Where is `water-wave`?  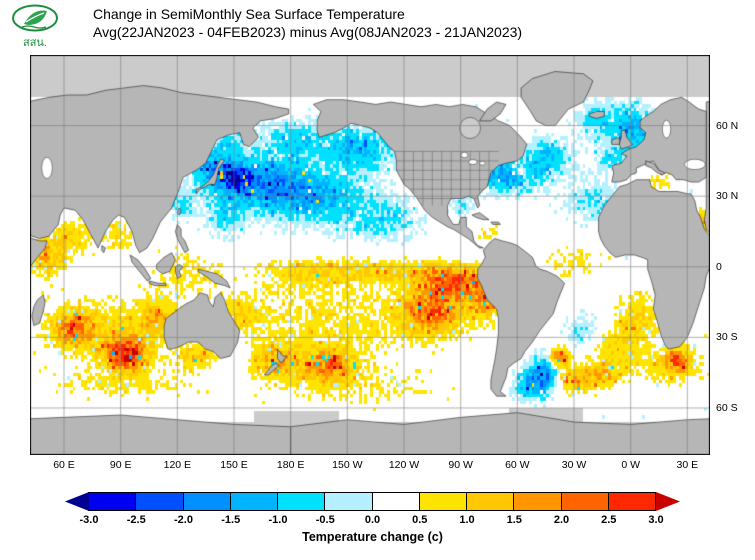 water-wave is located at coordinates (34, 27).